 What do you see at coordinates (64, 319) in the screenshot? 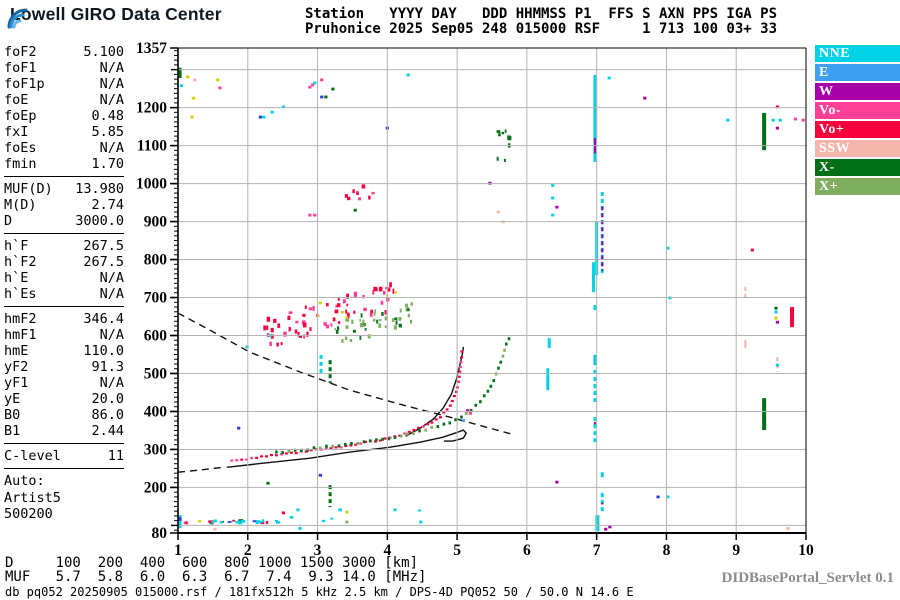
I see `param-row-hmf2: hmF2 346.4` at bounding box center [64, 319].